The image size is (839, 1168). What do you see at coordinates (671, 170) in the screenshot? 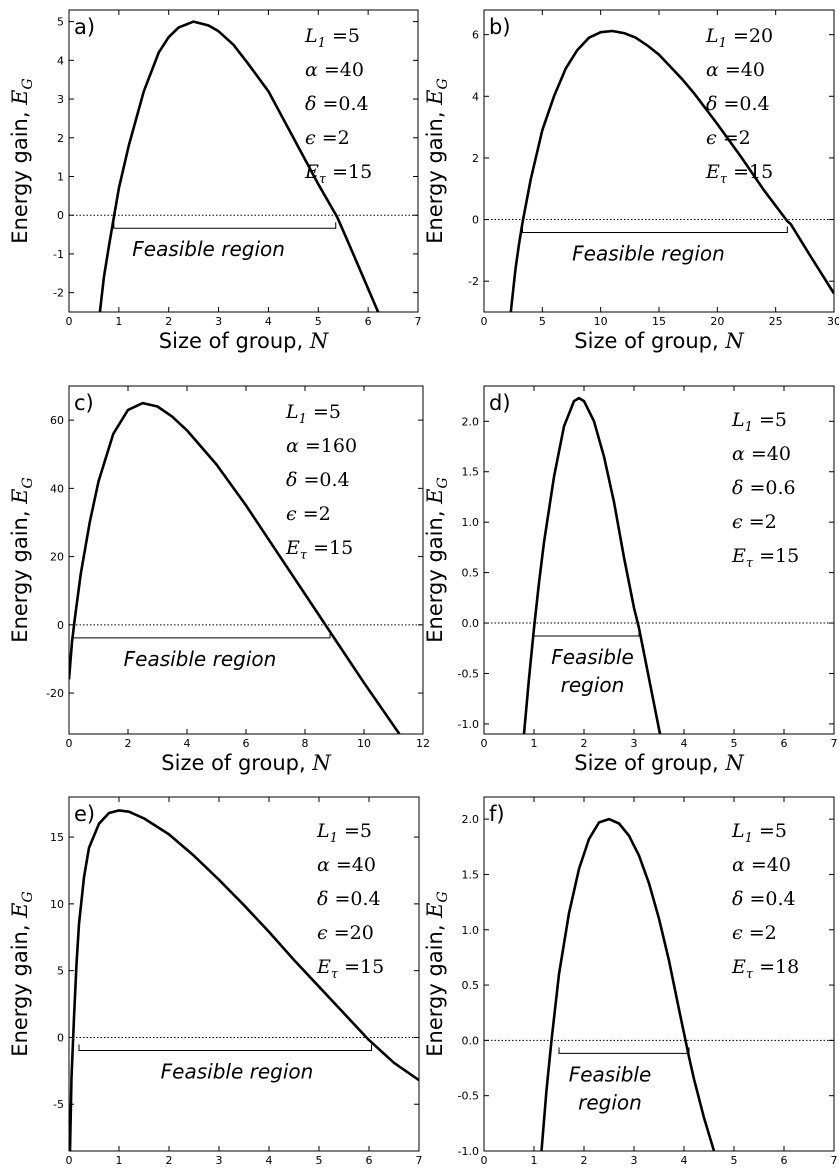
I see `energy-gain-curve` at bounding box center [671, 170].